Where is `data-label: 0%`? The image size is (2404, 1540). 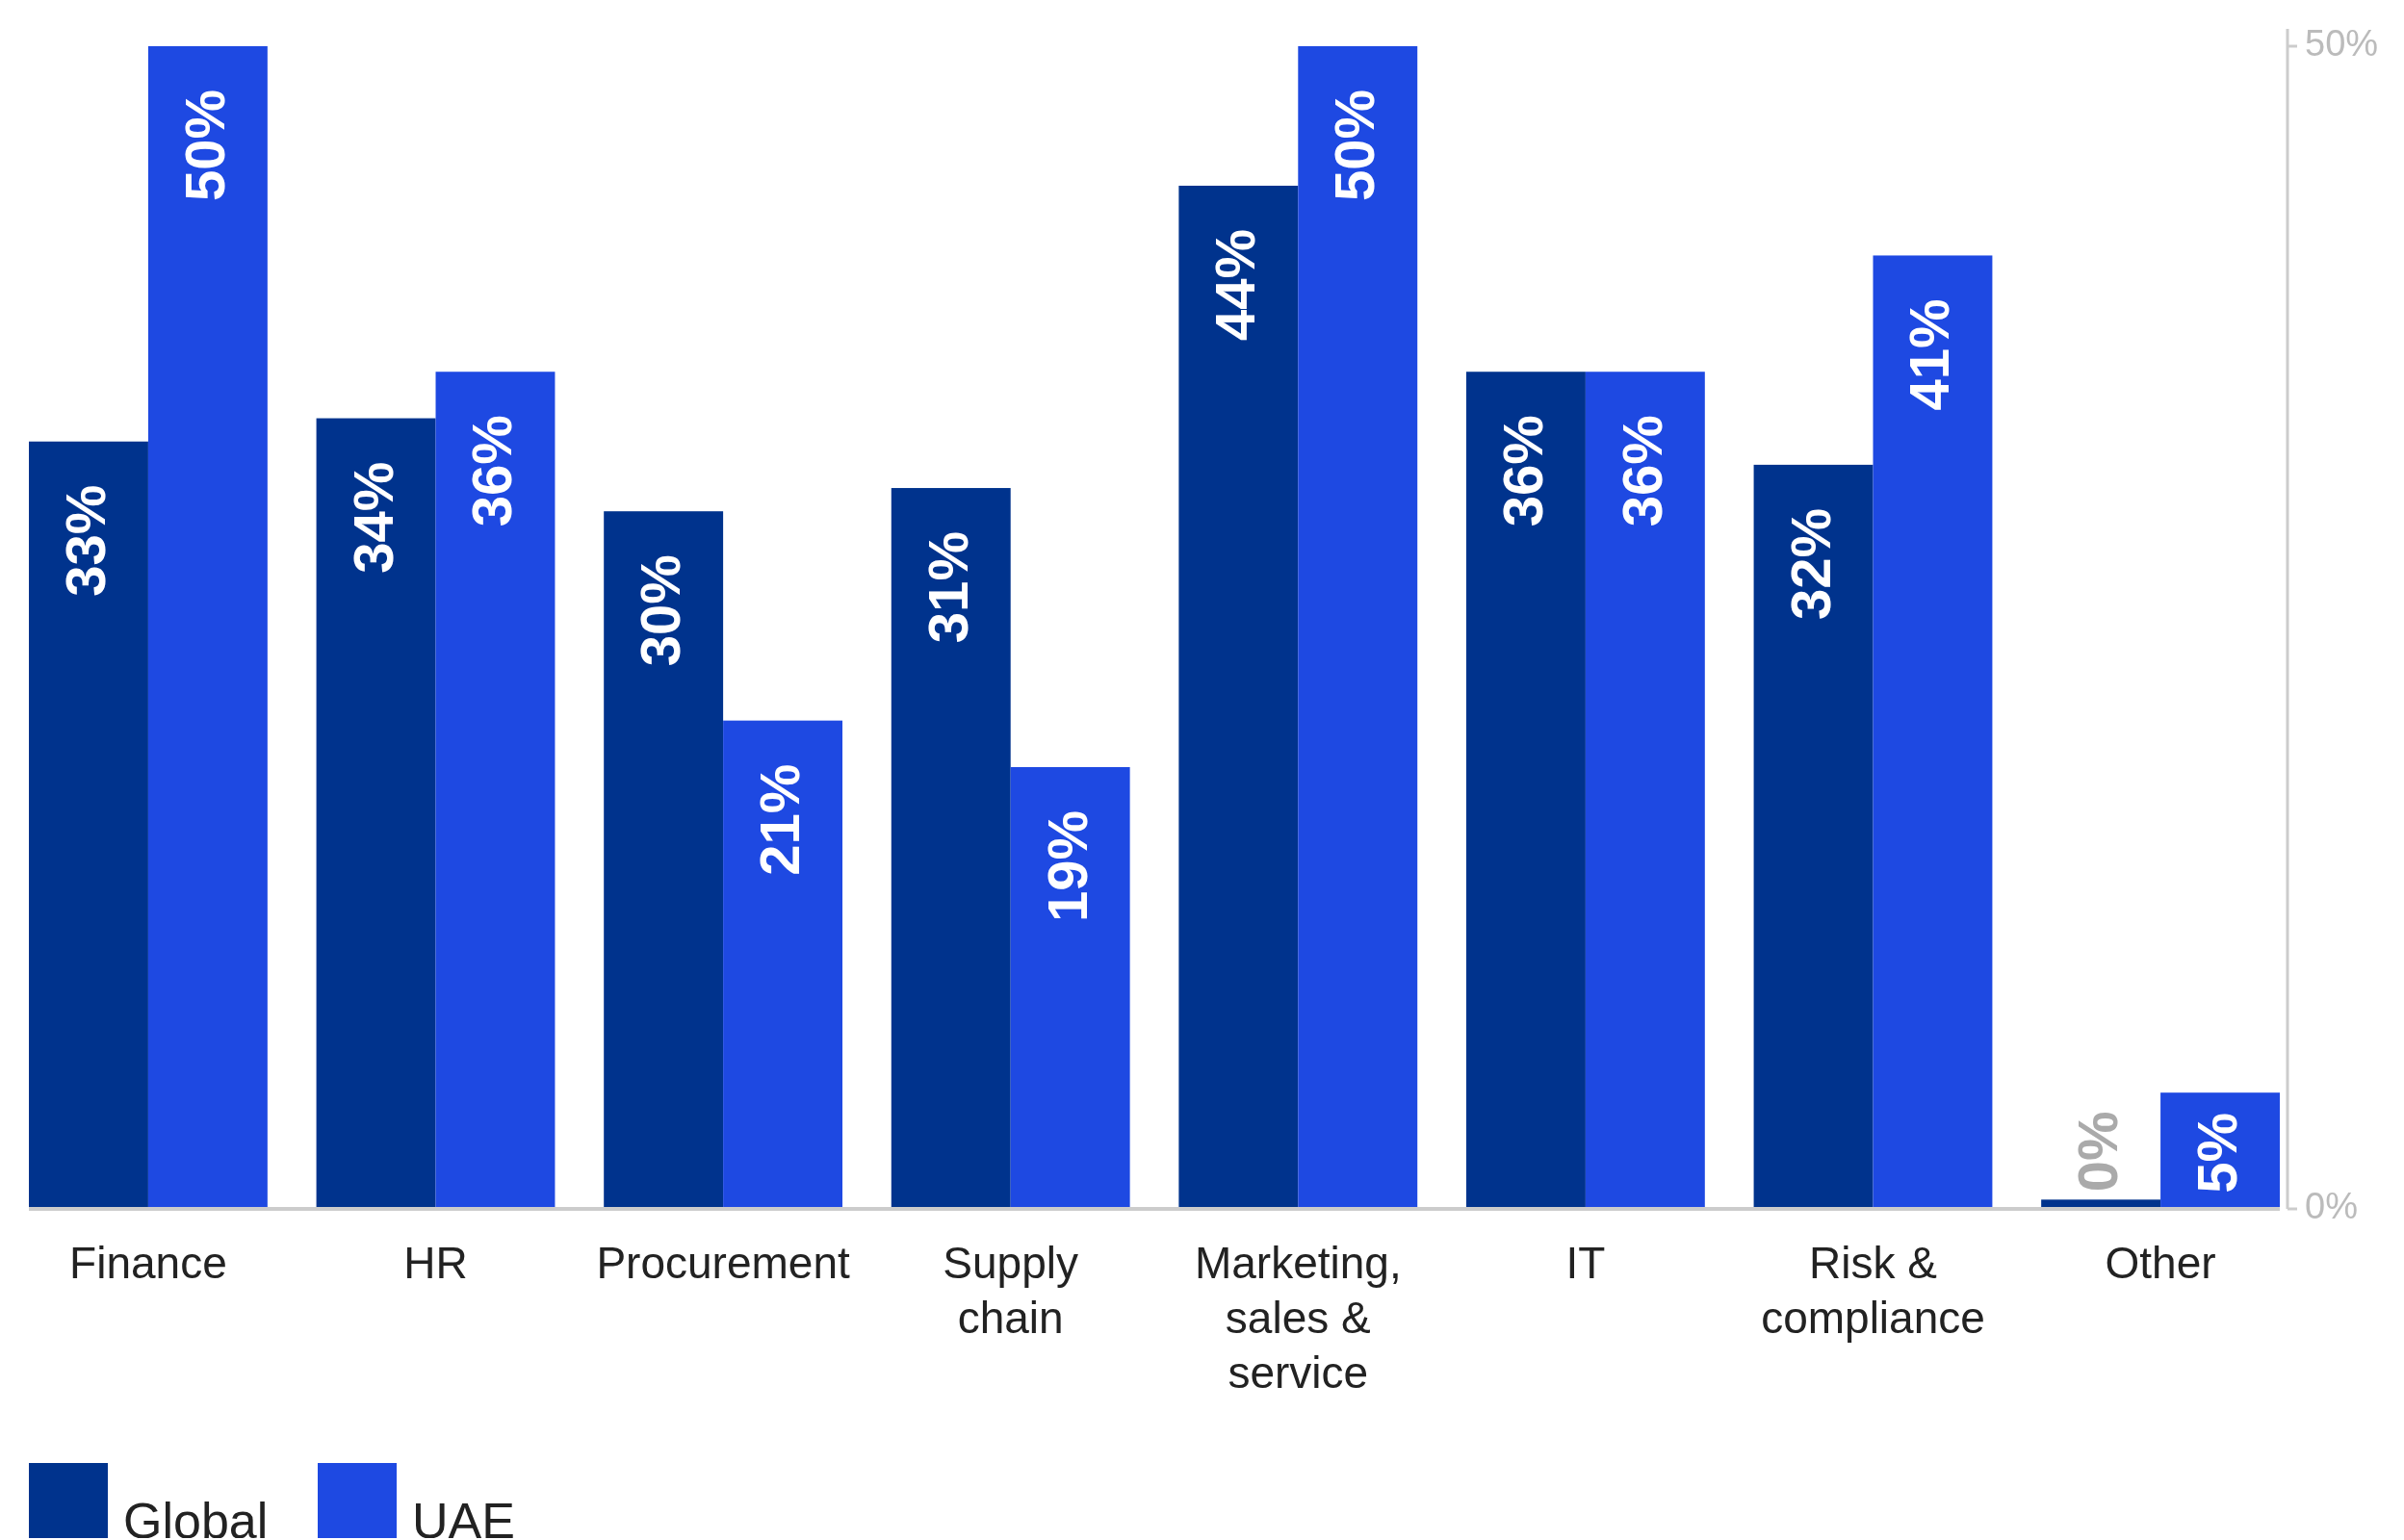
data-label: 0% is located at coordinates (2098, 1152).